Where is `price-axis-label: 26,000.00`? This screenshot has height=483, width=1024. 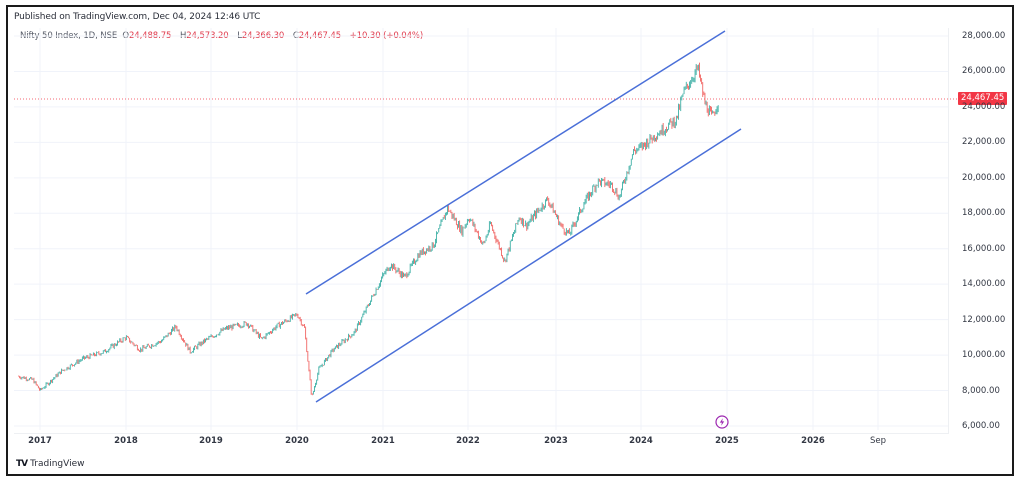
price-axis-label: 26,000.00 is located at coordinates (984, 71).